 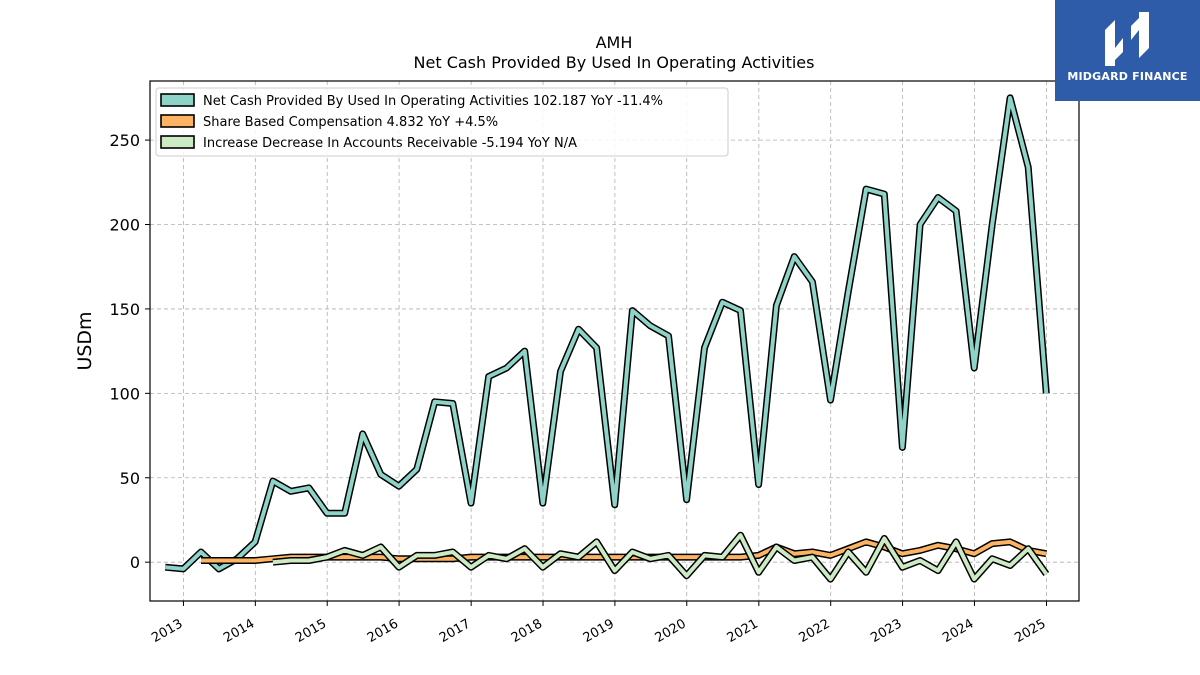 I want to click on x-tick-label: 2021, so click(x=743, y=631).